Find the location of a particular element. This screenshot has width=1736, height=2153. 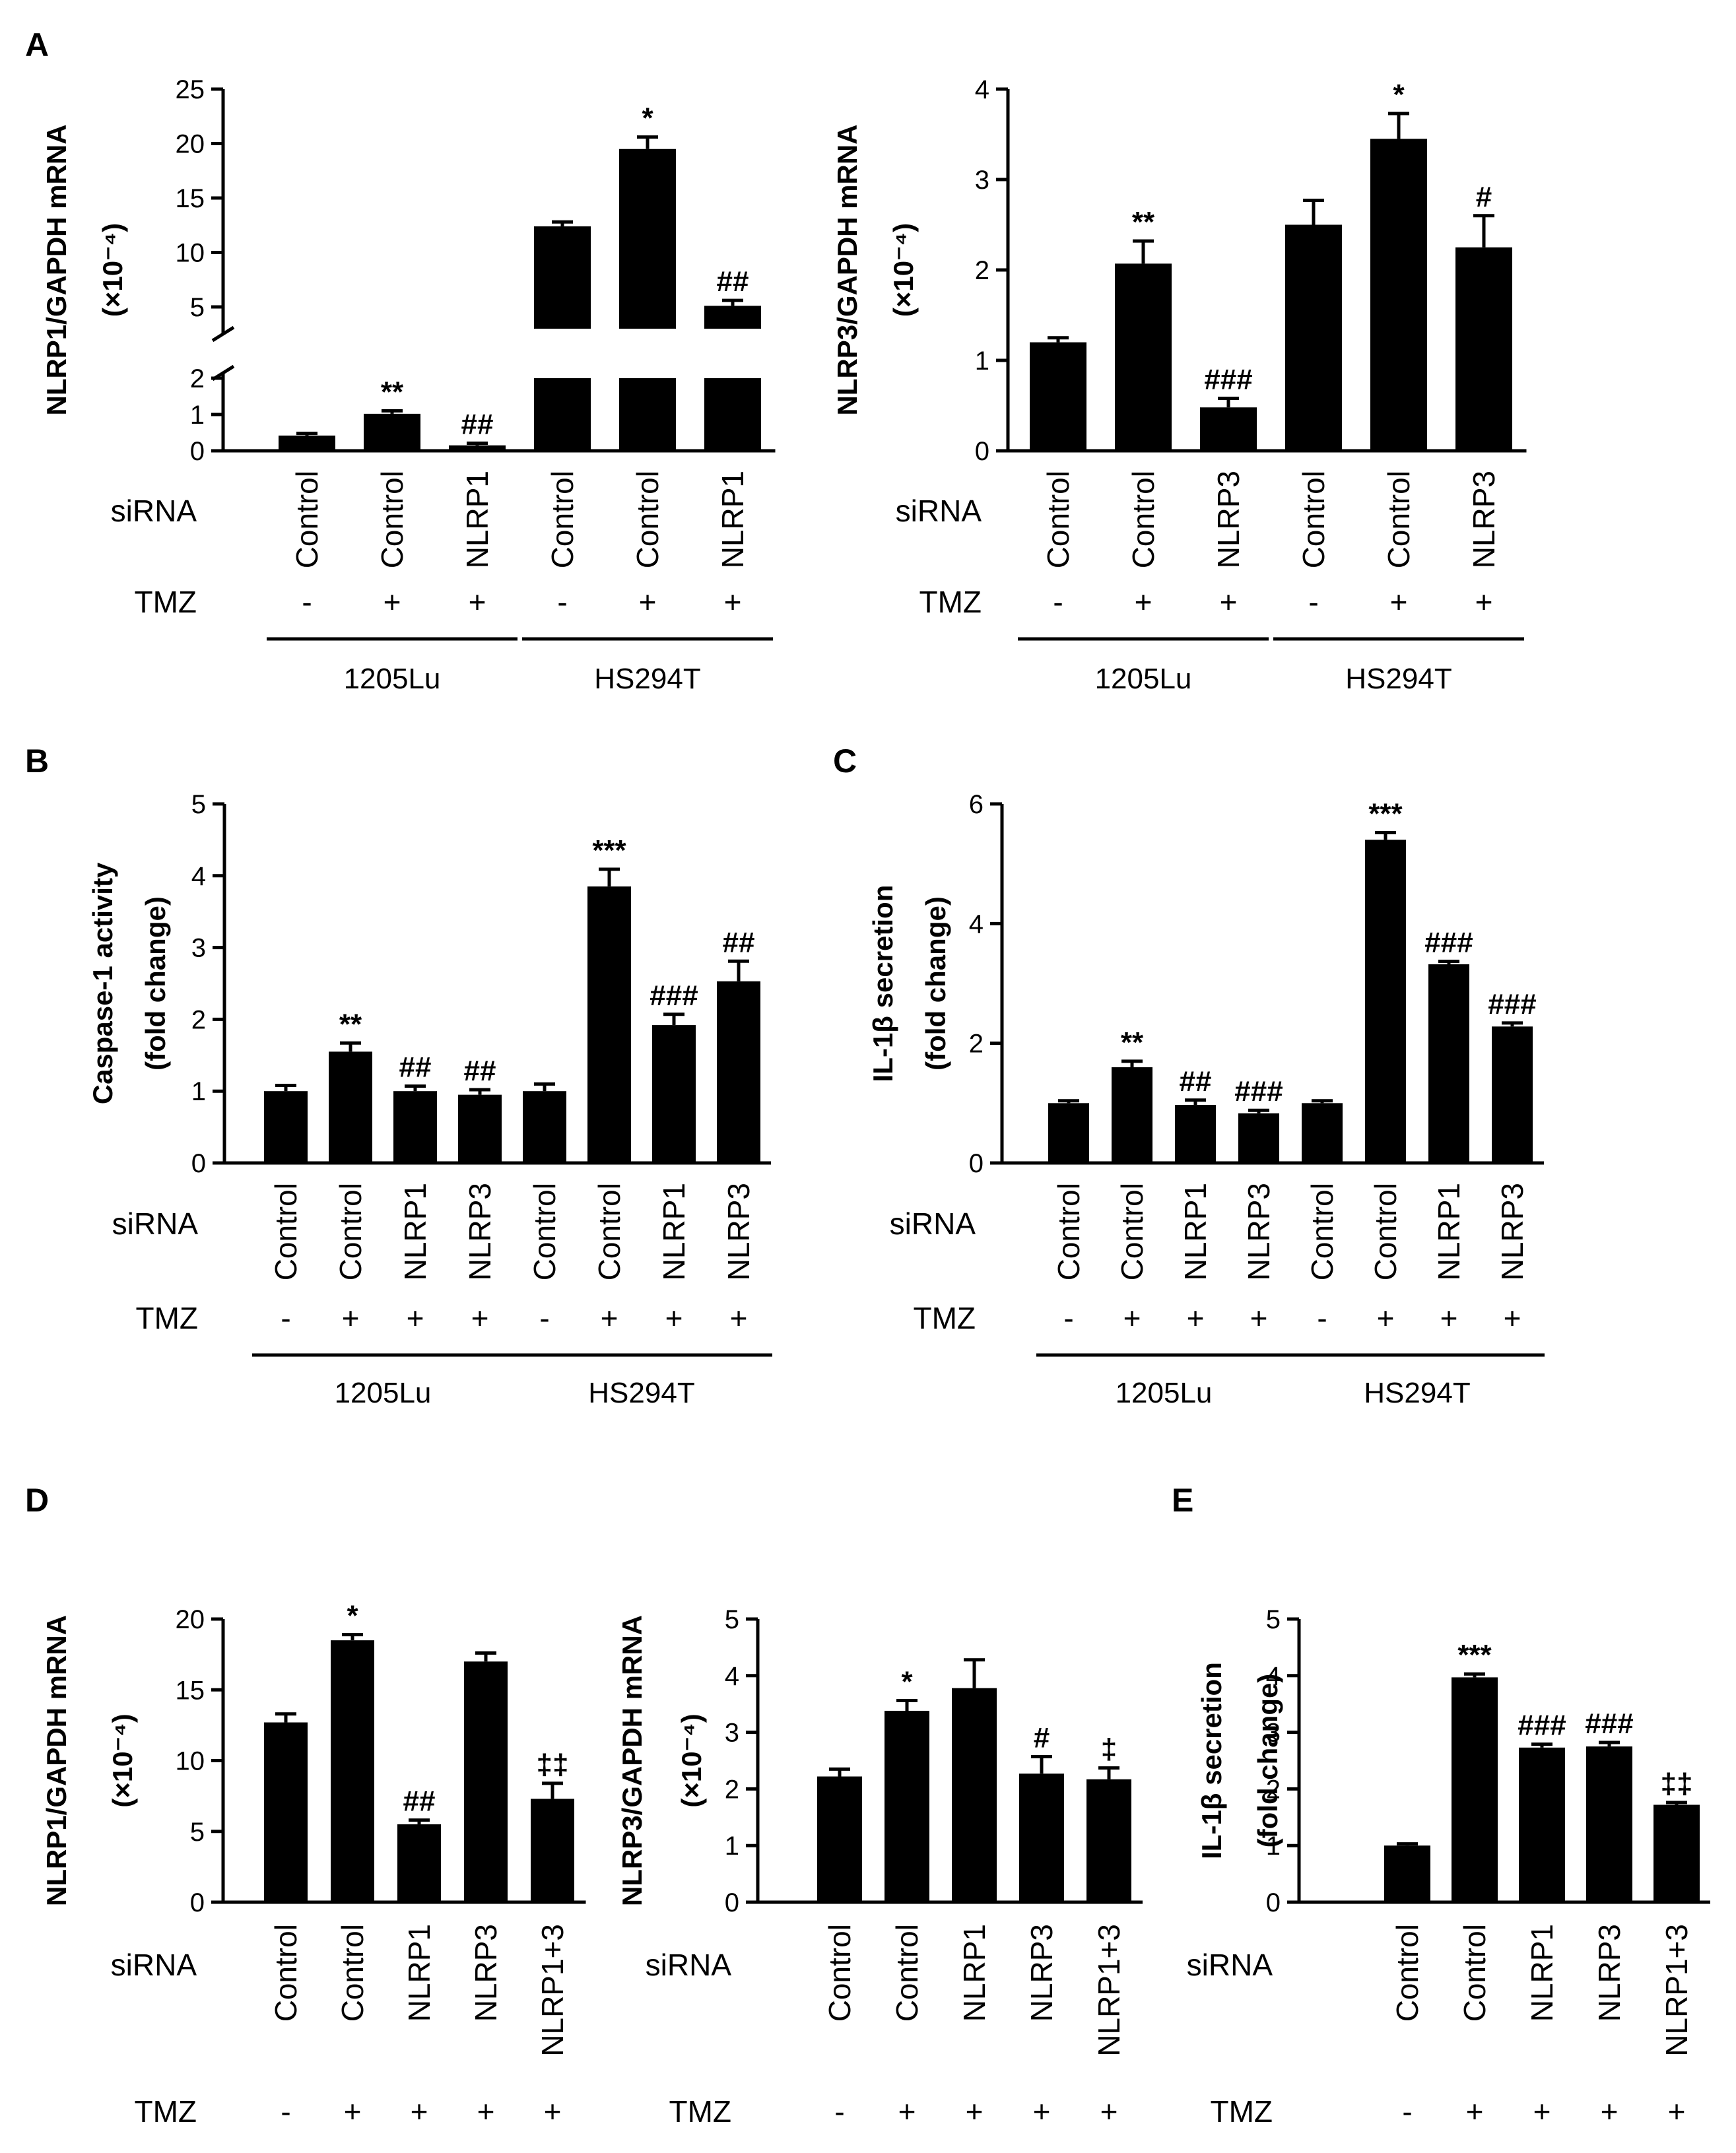

y-axis-label: IL-1β secretion is located at coordinates (1211, 1760).